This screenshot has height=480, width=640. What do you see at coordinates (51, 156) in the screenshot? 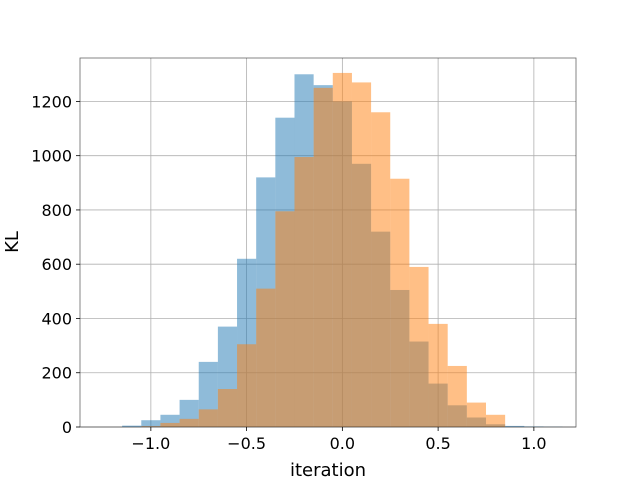
I see `y-tick-label: 1000` at bounding box center [51, 156].